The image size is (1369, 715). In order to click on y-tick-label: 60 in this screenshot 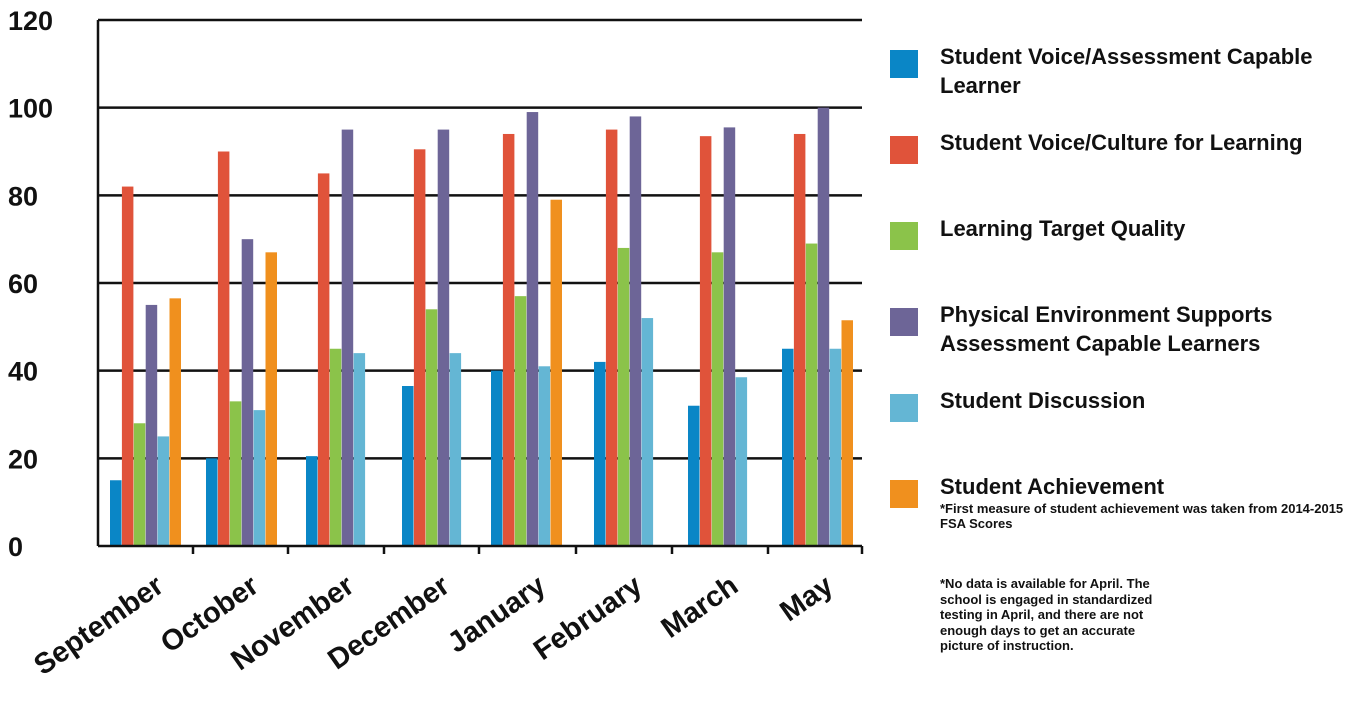, I will do `click(23, 284)`.